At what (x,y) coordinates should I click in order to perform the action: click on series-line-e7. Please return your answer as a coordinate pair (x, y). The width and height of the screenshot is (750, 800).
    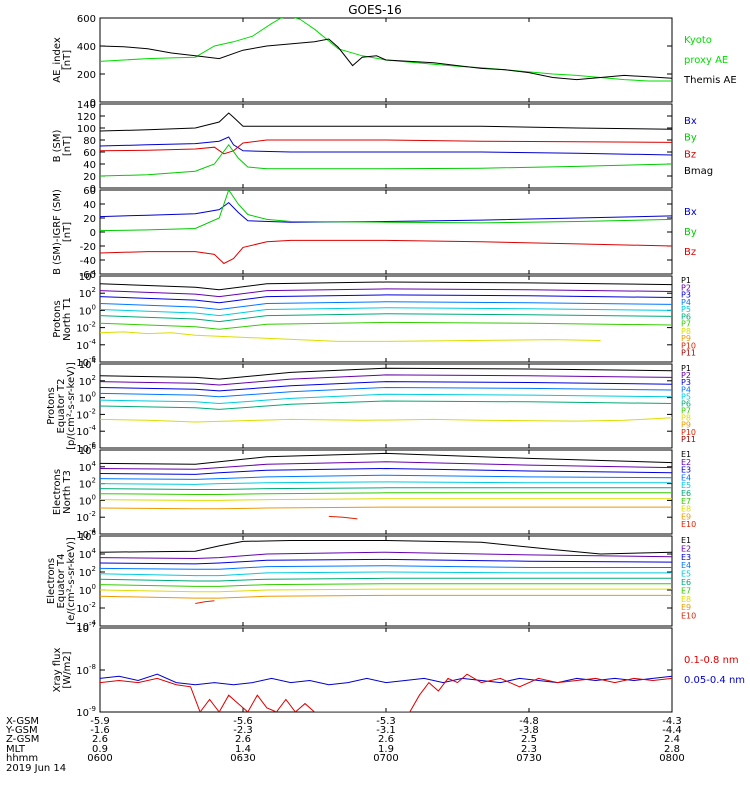
    Looking at the image, I should click on (386, 585).